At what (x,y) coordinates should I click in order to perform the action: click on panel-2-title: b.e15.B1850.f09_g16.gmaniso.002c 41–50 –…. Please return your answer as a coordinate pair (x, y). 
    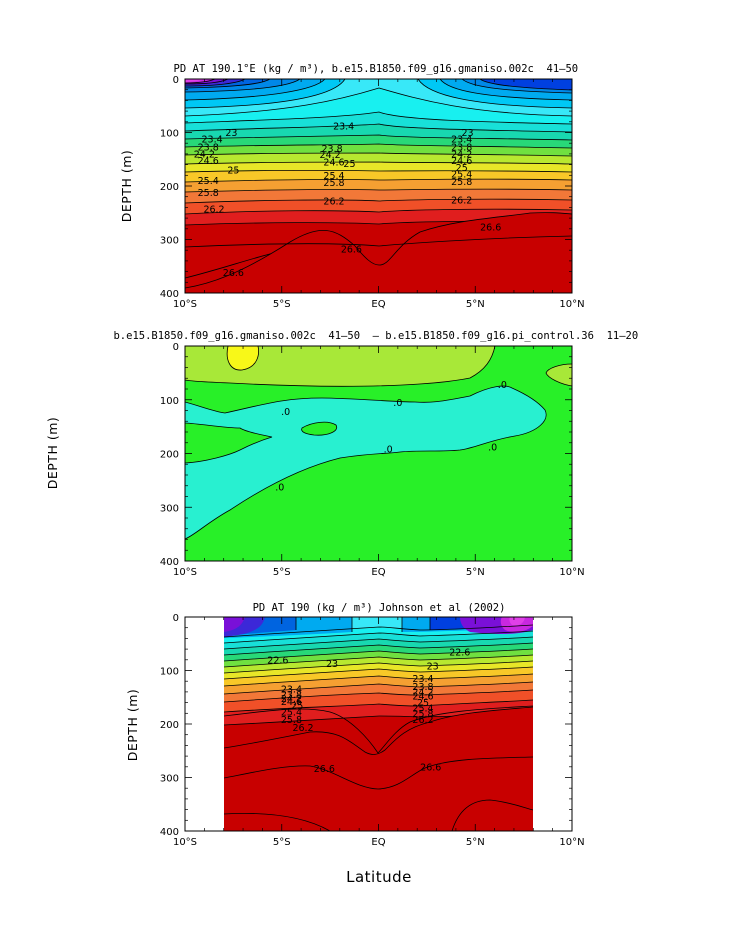
    Looking at the image, I should click on (378, 336).